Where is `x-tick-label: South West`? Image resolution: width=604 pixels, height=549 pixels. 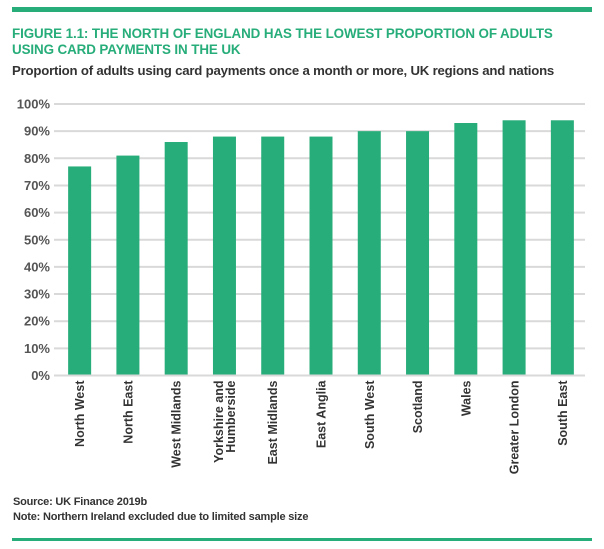 x-tick-label: South West is located at coordinates (370, 414).